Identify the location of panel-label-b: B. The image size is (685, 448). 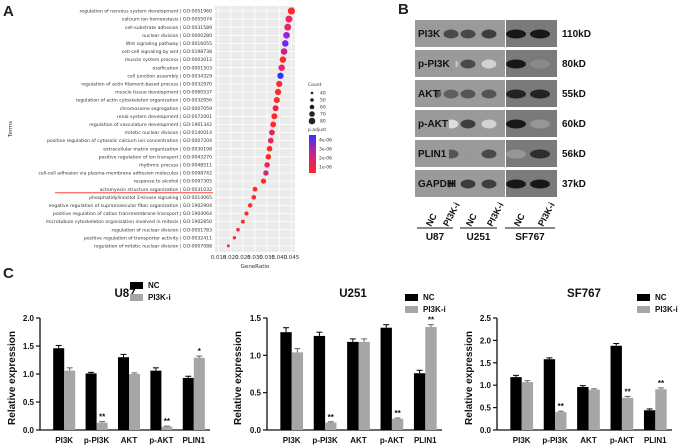
(403, 9).